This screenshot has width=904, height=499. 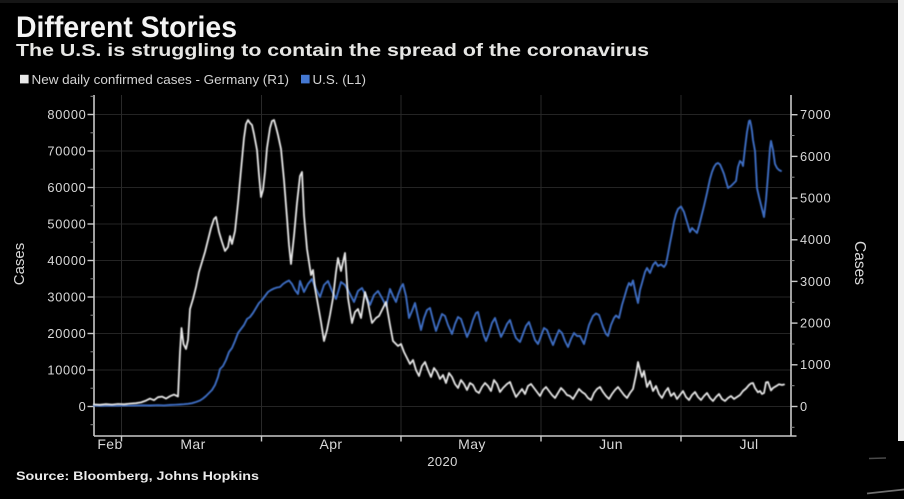 What do you see at coordinates (66, 150) in the screenshot?
I see `svg-text: 70000` at bounding box center [66, 150].